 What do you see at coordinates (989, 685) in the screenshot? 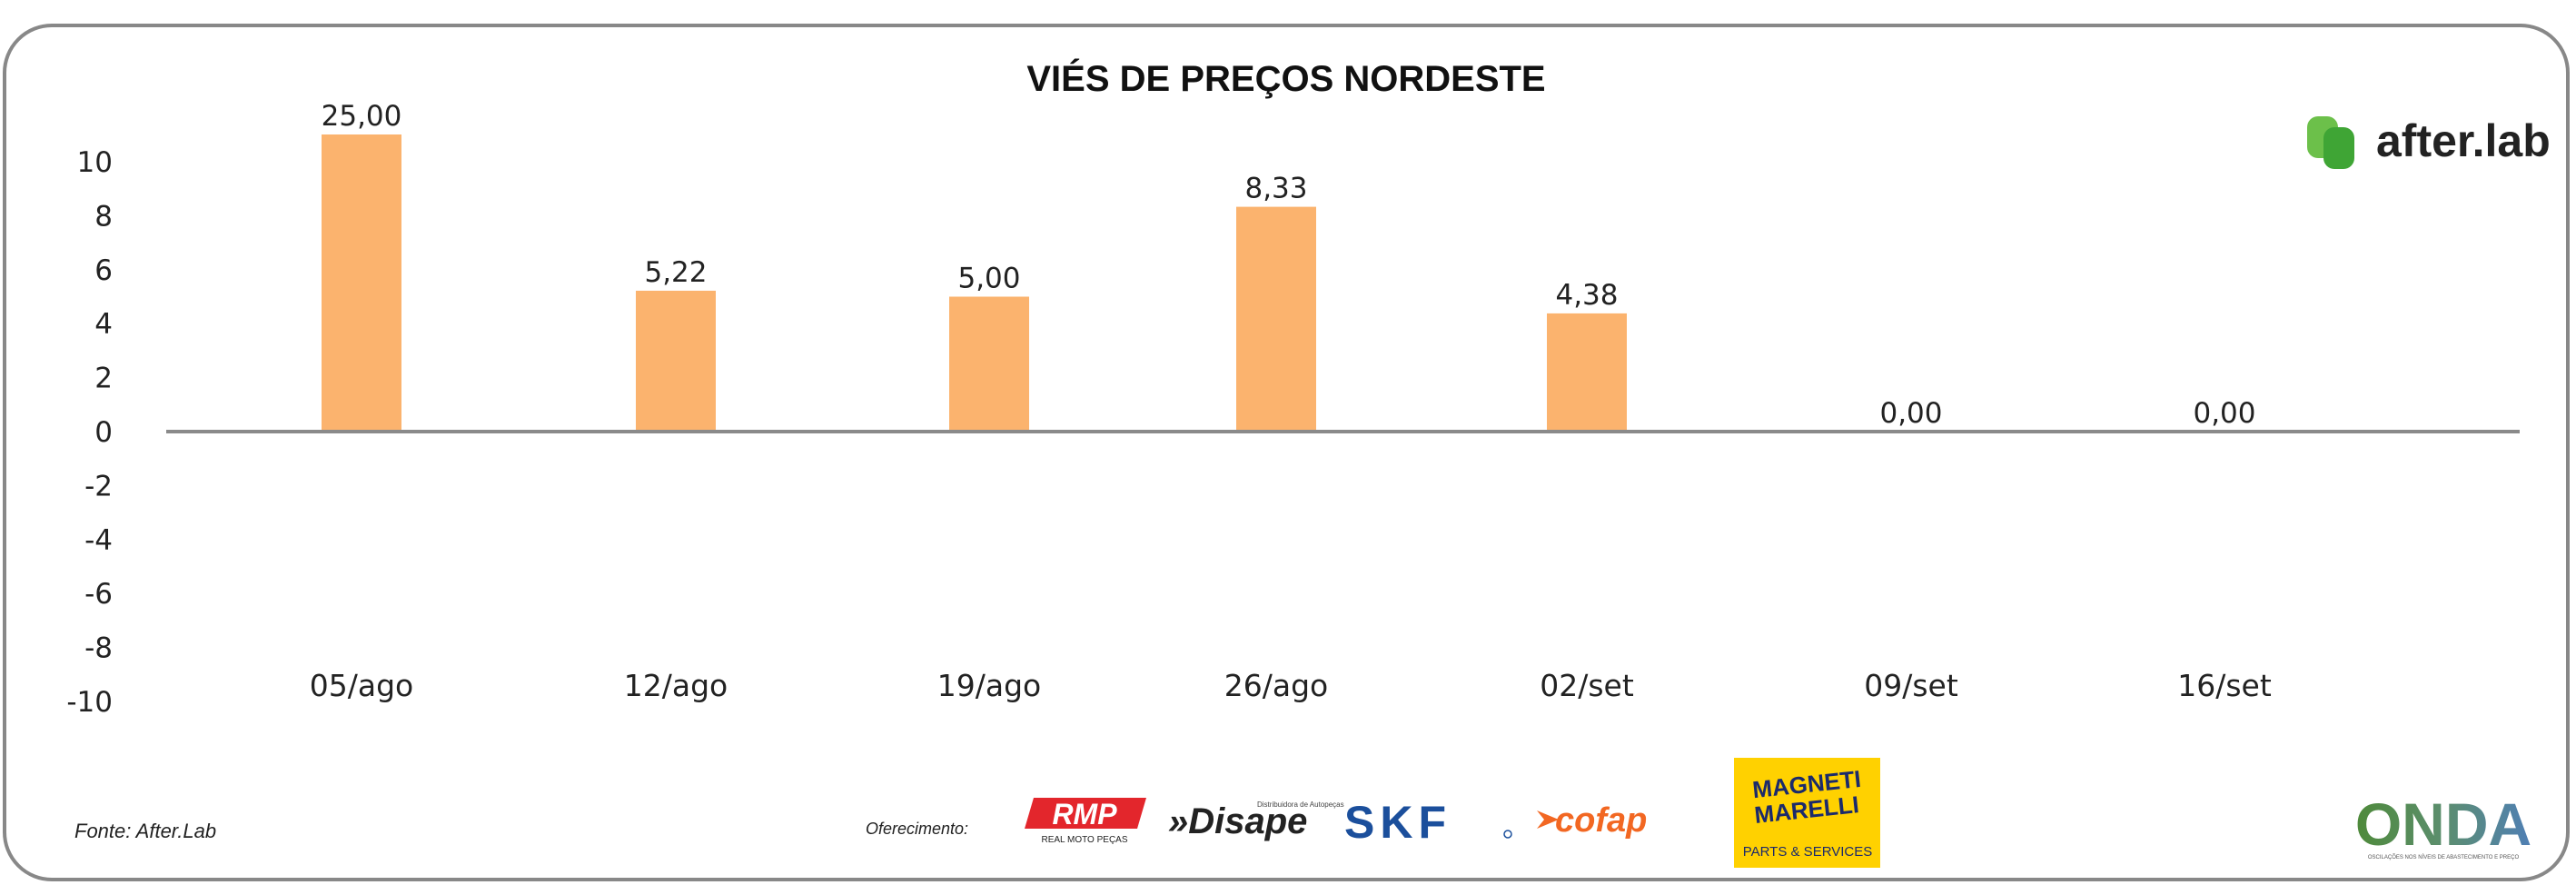
I see `x-tick-label: 19/ago` at bounding box center [989, 685].